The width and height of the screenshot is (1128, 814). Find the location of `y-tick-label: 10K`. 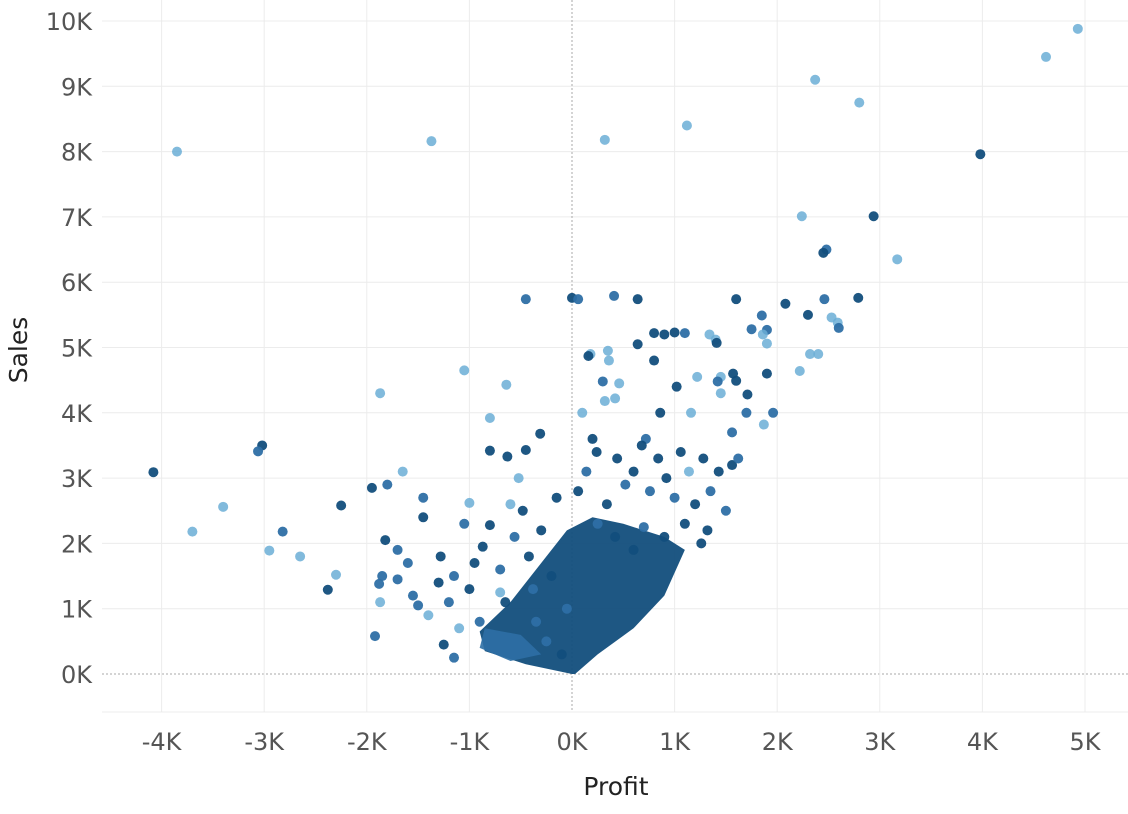

y-tick-label: 10K is located at coordinates (70, 22).